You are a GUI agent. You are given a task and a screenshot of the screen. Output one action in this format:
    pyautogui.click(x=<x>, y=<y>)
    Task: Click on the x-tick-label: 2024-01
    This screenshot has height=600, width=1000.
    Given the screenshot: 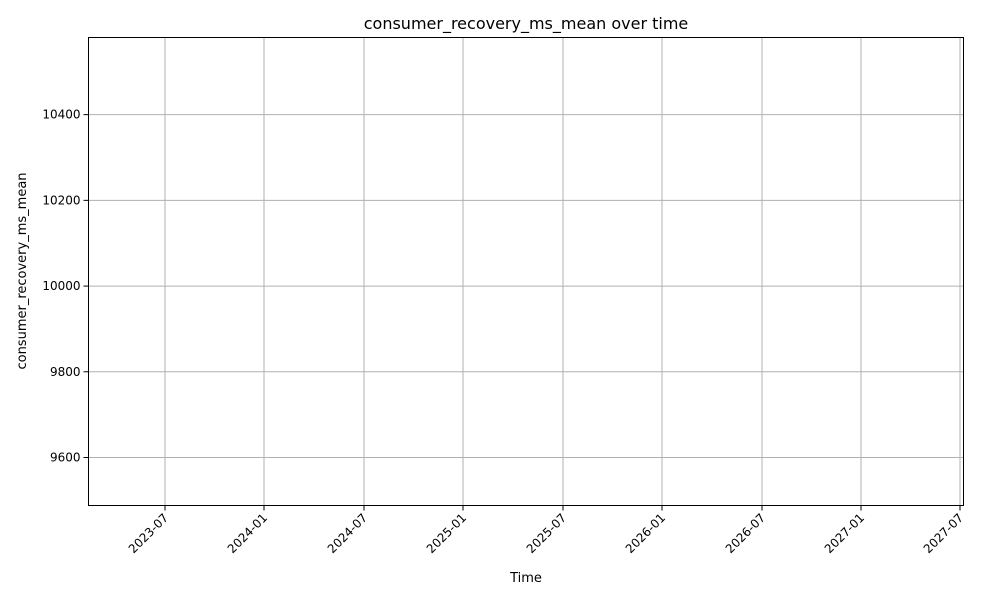 What is the action you would take?
    pyautogui.click(x=247, y=533)
    